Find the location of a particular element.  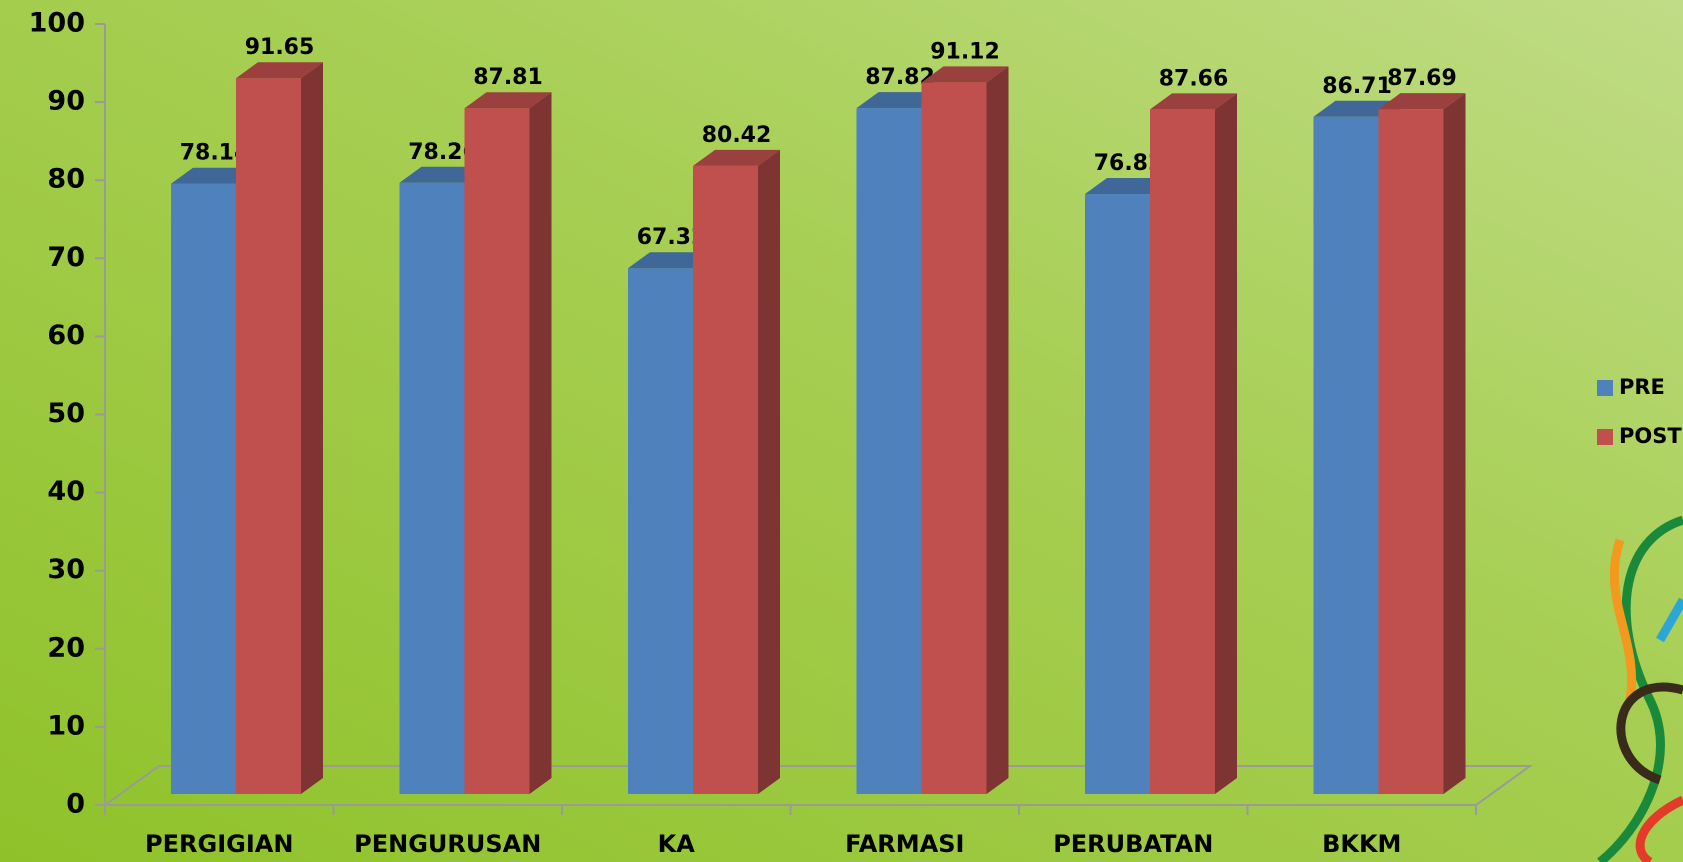

x-tick-label: PERGIGIAN is located at coordinates (219, 844).